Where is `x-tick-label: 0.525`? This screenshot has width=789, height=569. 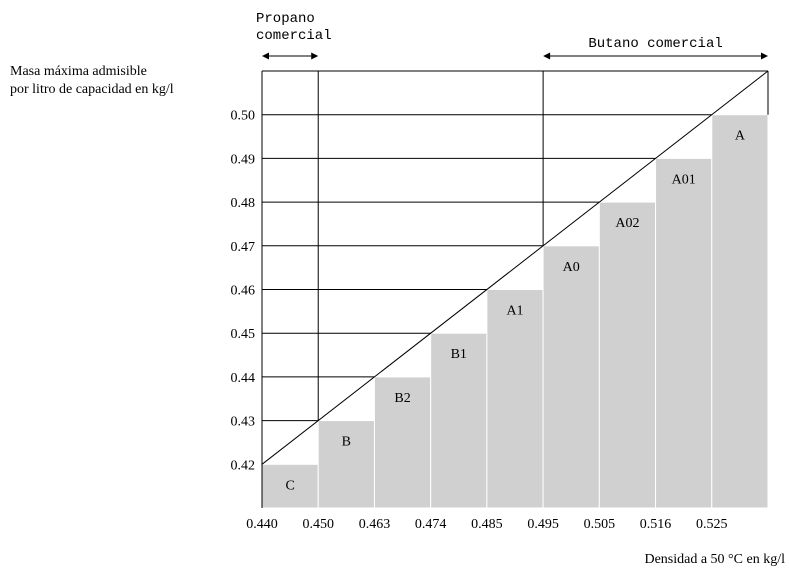 x-tick-label: 0.525 is located at coordinates (712, 524).